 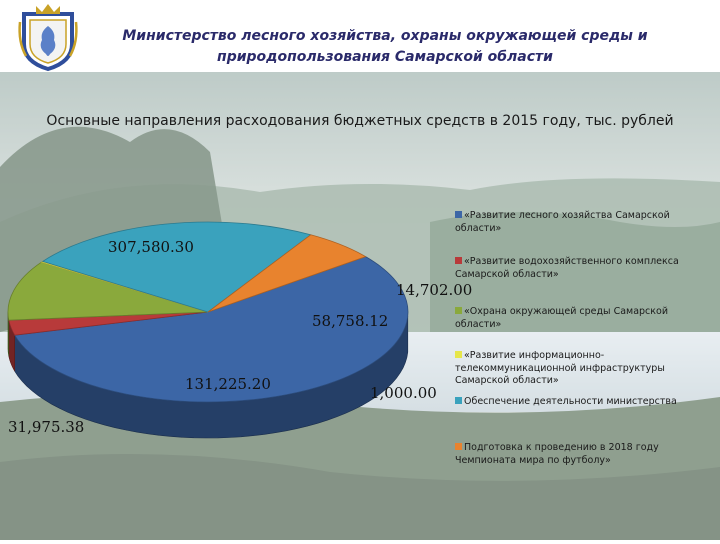 I want to click on legend-label-ministry-operations: Обеспечение деятельности министерства, so click(x=570, y=401).